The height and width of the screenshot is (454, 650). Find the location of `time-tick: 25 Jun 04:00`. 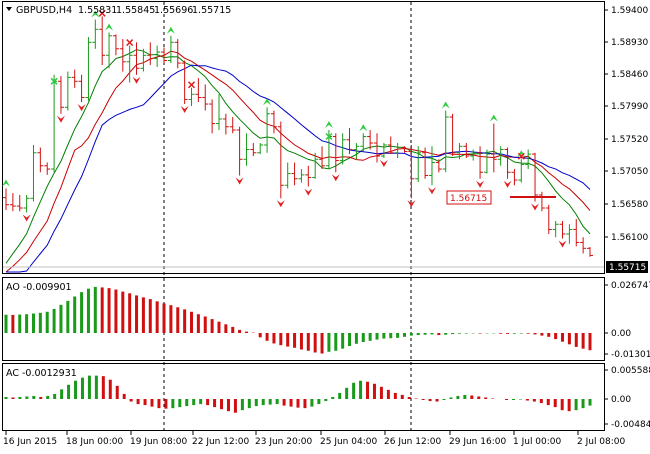

time-tick: 25 Jun 04:00 is located at coordinates (348, 442).